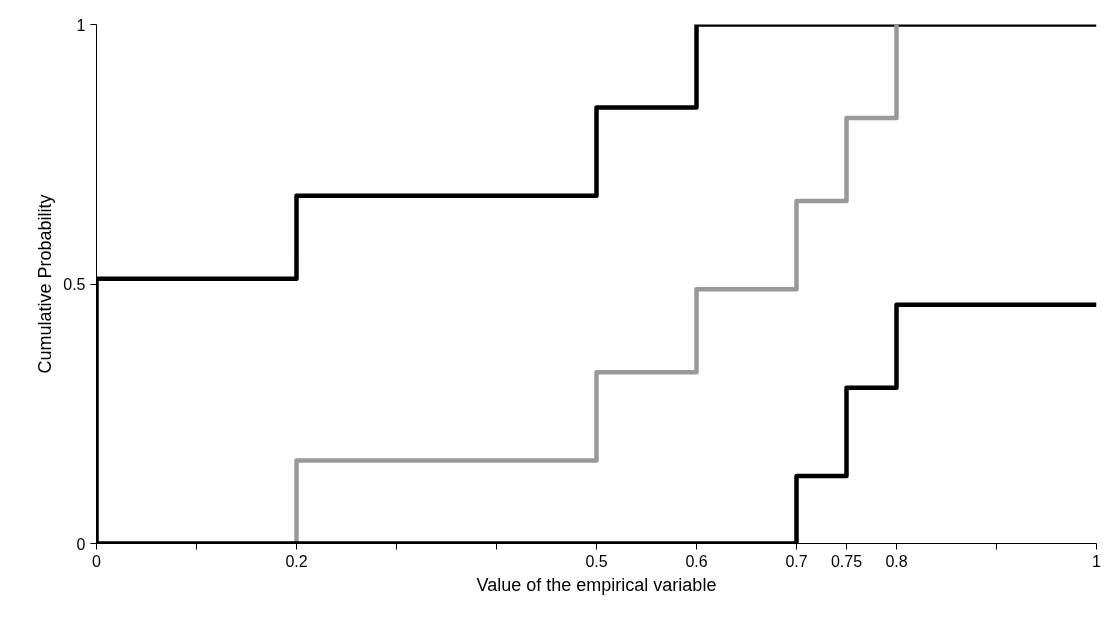 The width and height of the screenshot is (1110, 618). I want to click on x-tick-label: 0.2, so click(296, 561).